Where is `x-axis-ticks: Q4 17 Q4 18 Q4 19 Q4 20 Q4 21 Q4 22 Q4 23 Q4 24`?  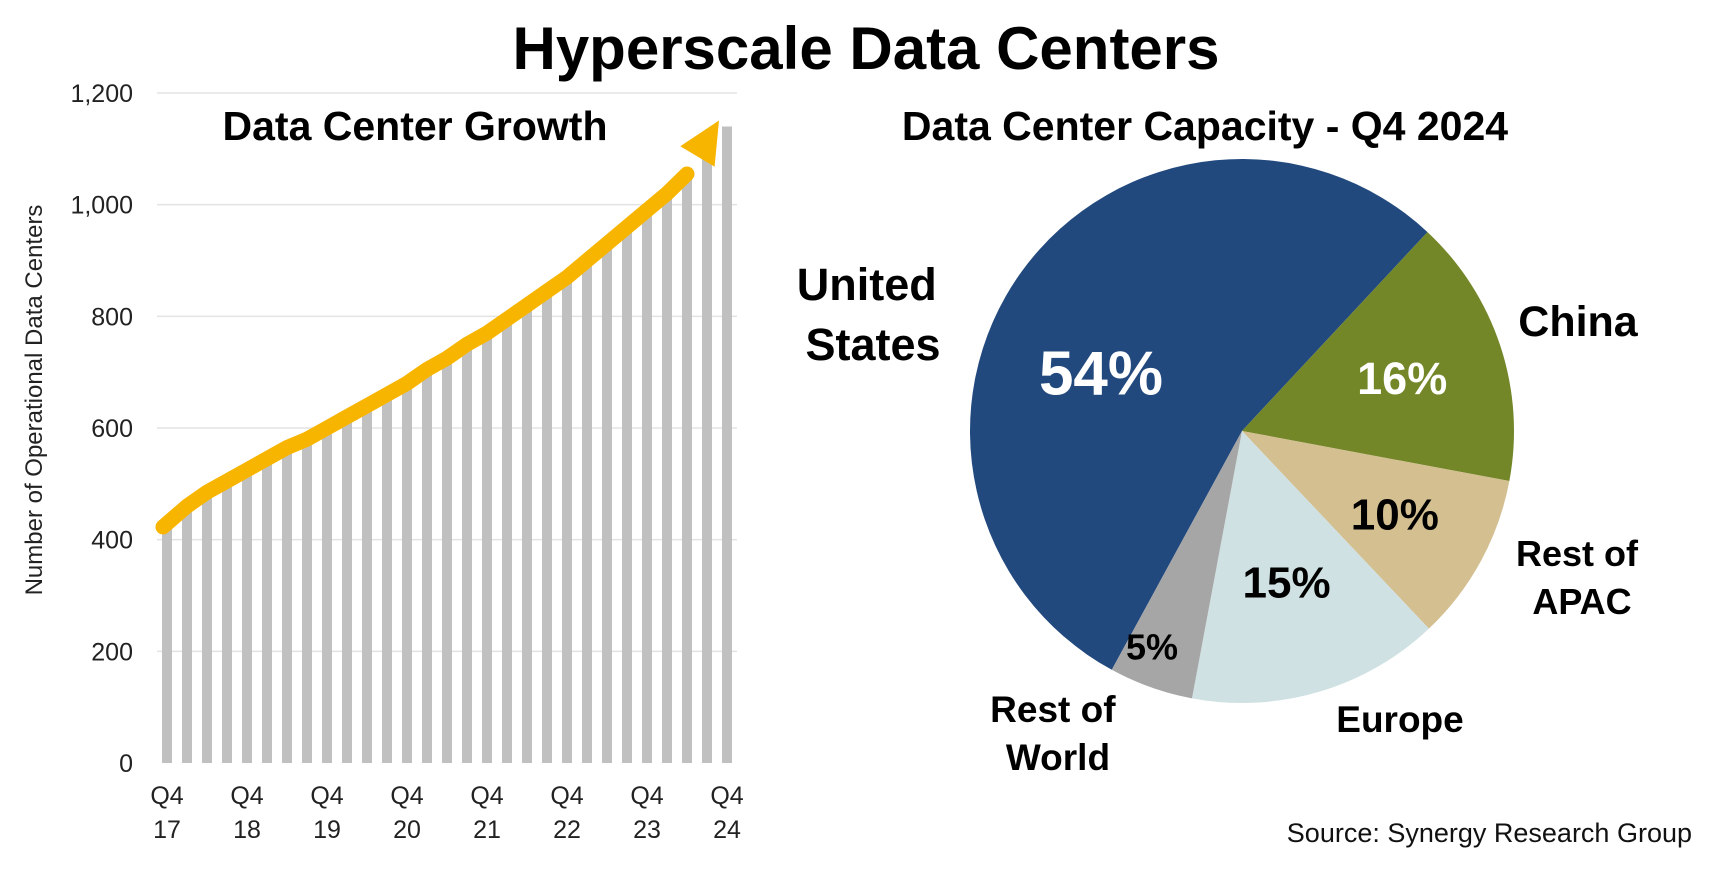 x-axis-ticks: Q4 17 Q4 18 Q4 19 Q4 20 Q4 21 Q4 22 Q4 23 Q4 24 is located at coordinates (446, 813).